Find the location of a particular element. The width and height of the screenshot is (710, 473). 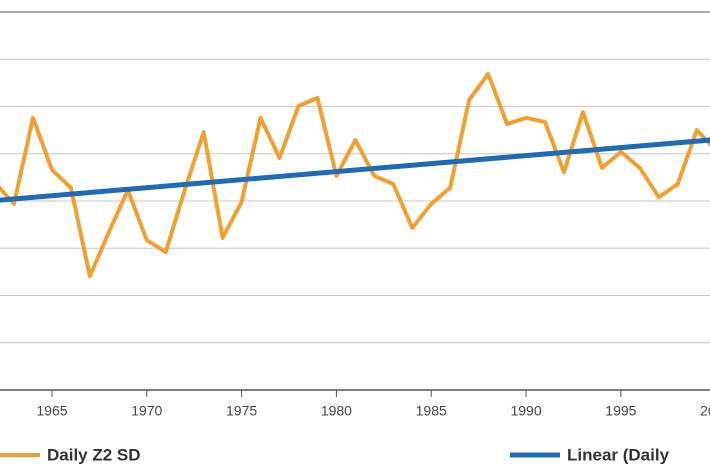

x-tick-label: 1965 is located at coordinates (51, 411).